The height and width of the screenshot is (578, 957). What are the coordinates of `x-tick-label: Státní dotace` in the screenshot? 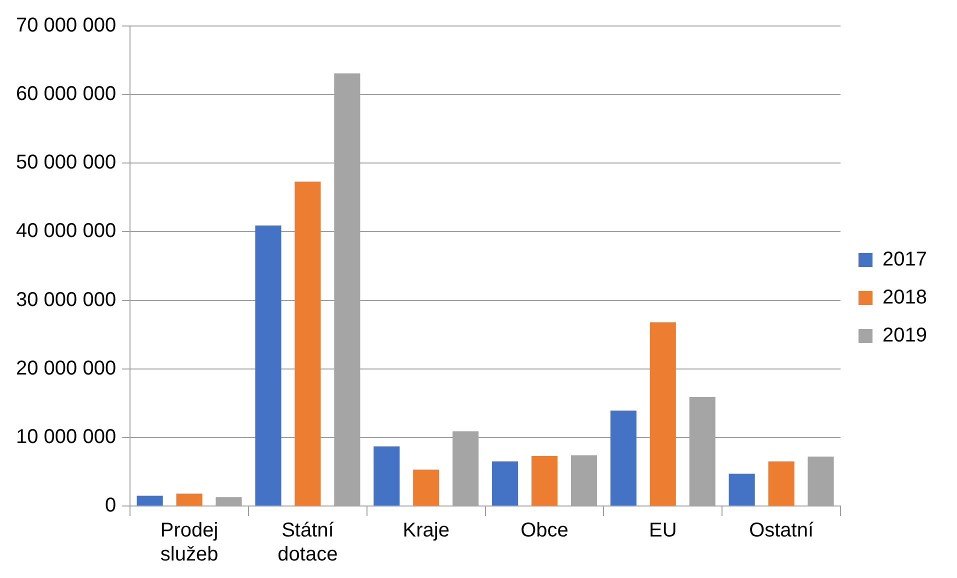 It's located at (308, 543).